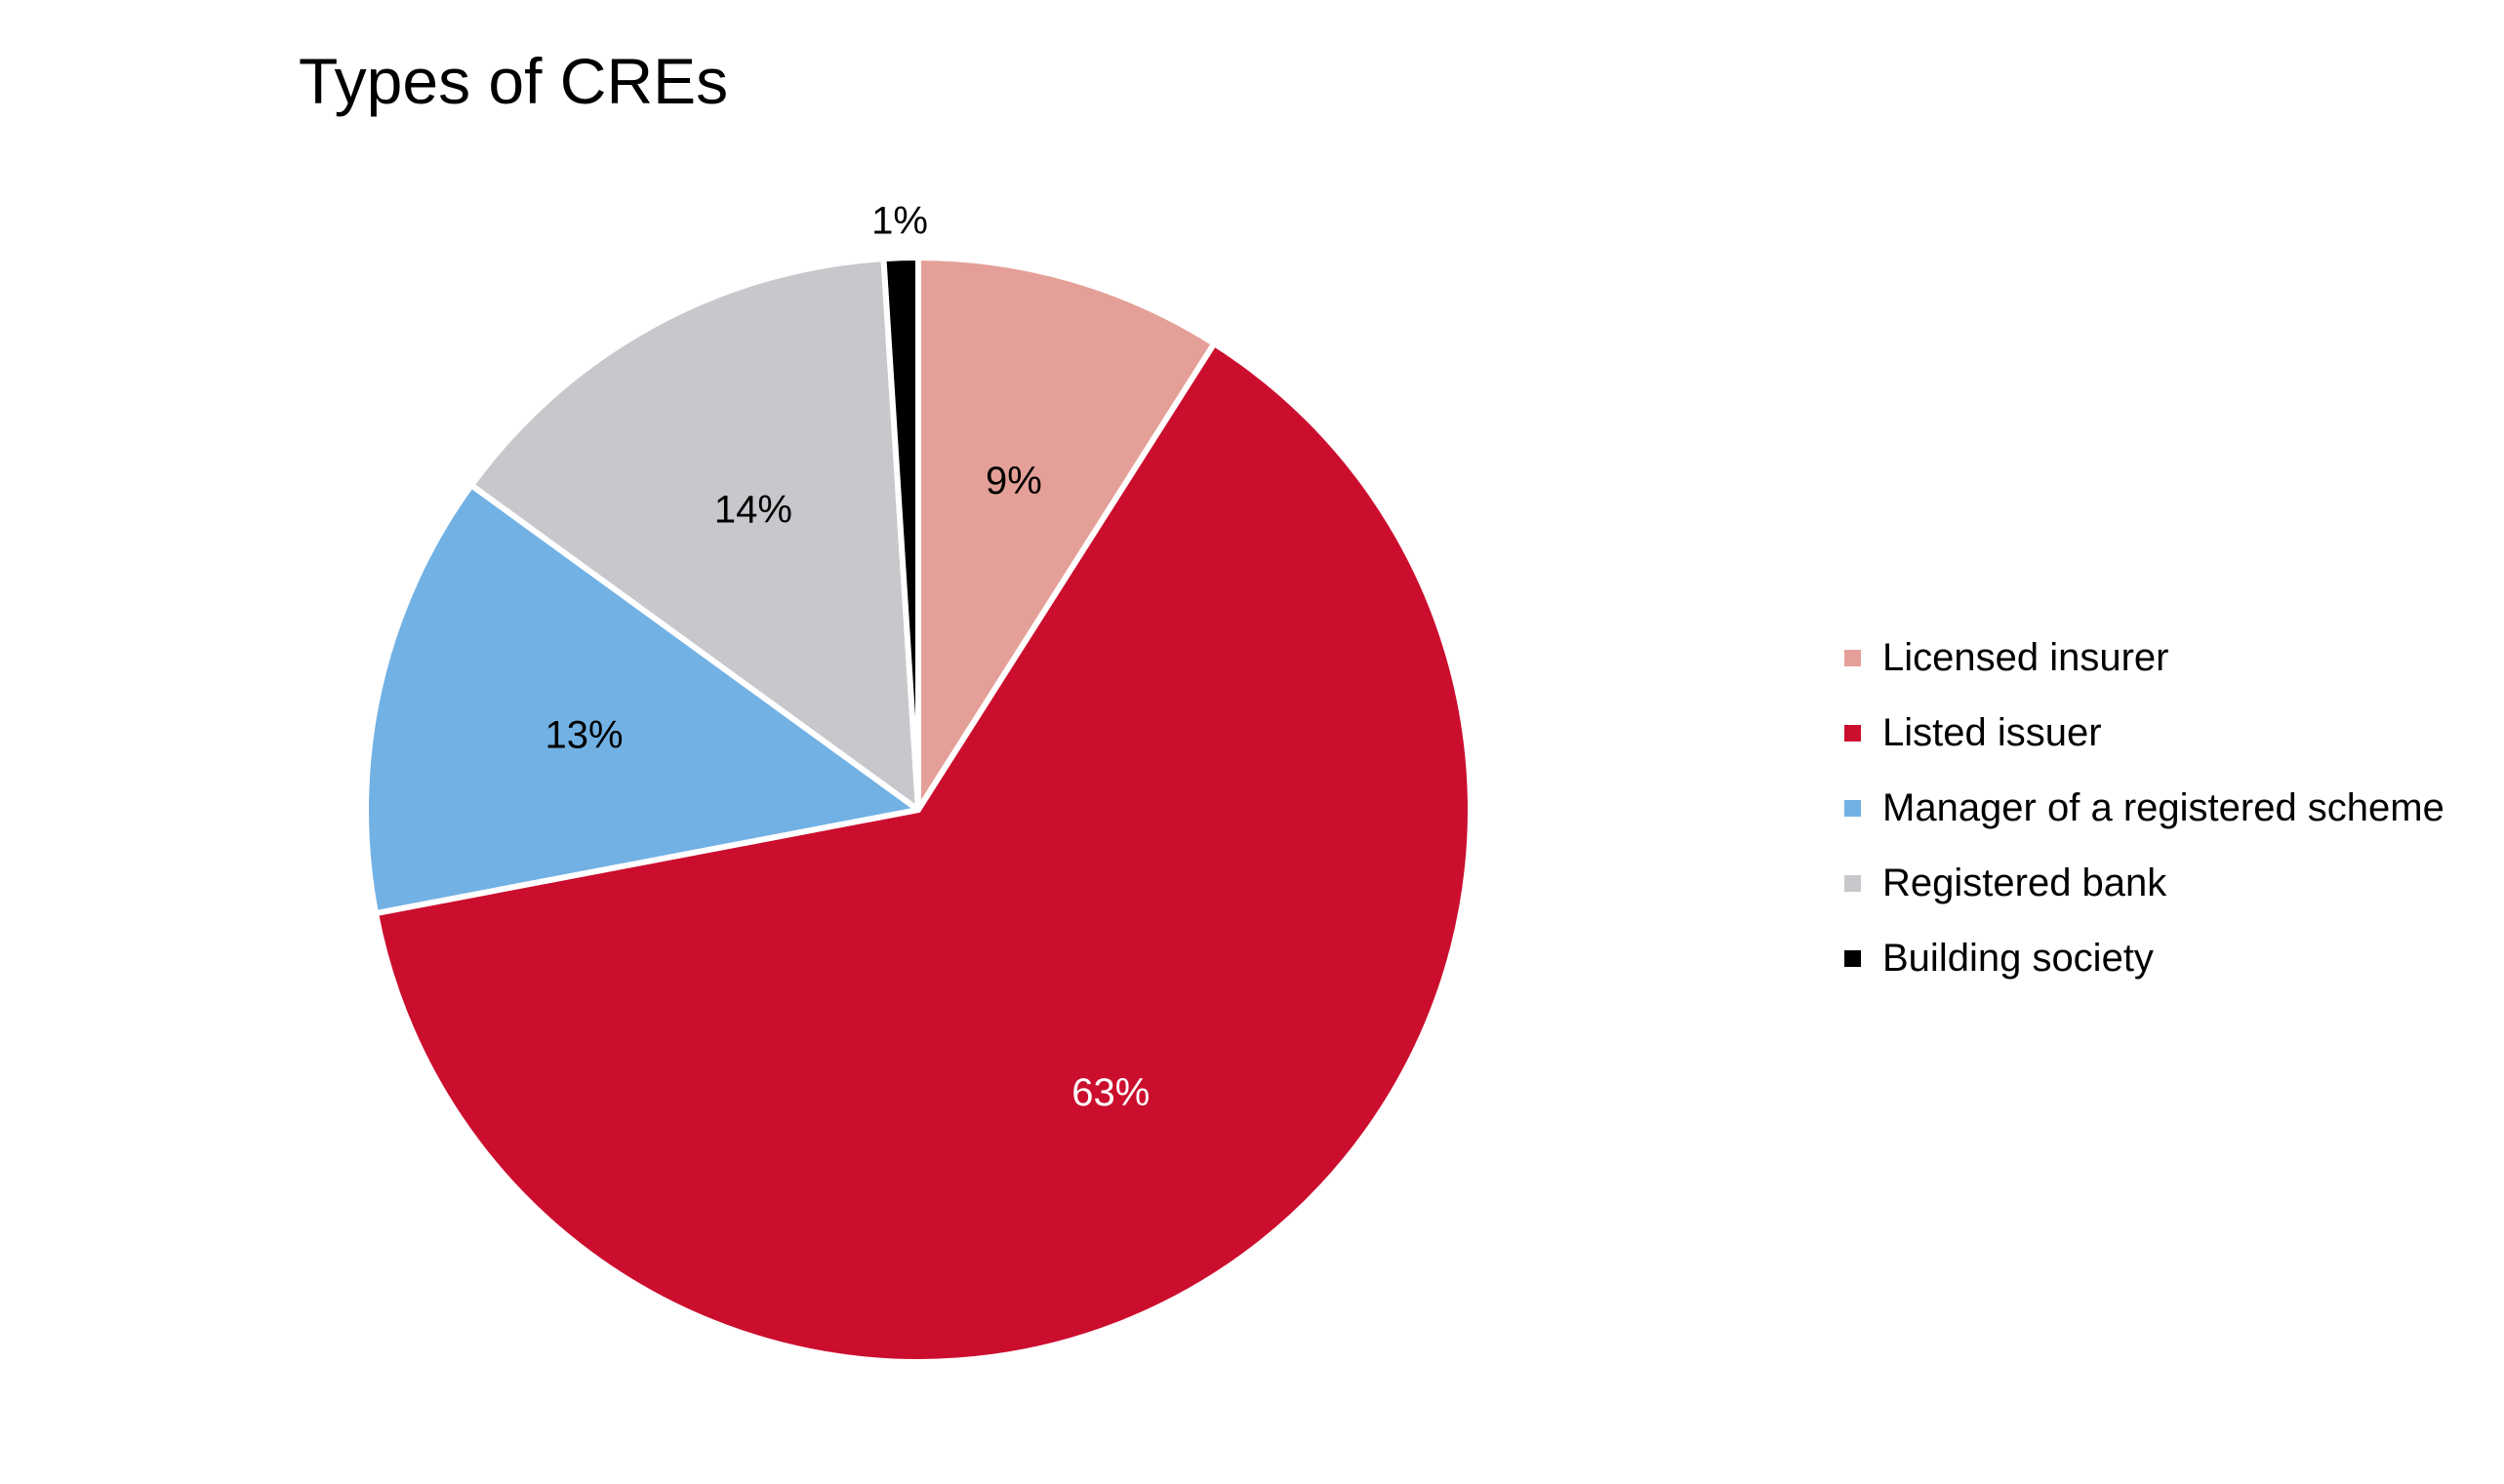 The height and width of the screenshot is (1484, 2504). I want to click on legend-swatch-licensed-insurer, so click(1852, 658).